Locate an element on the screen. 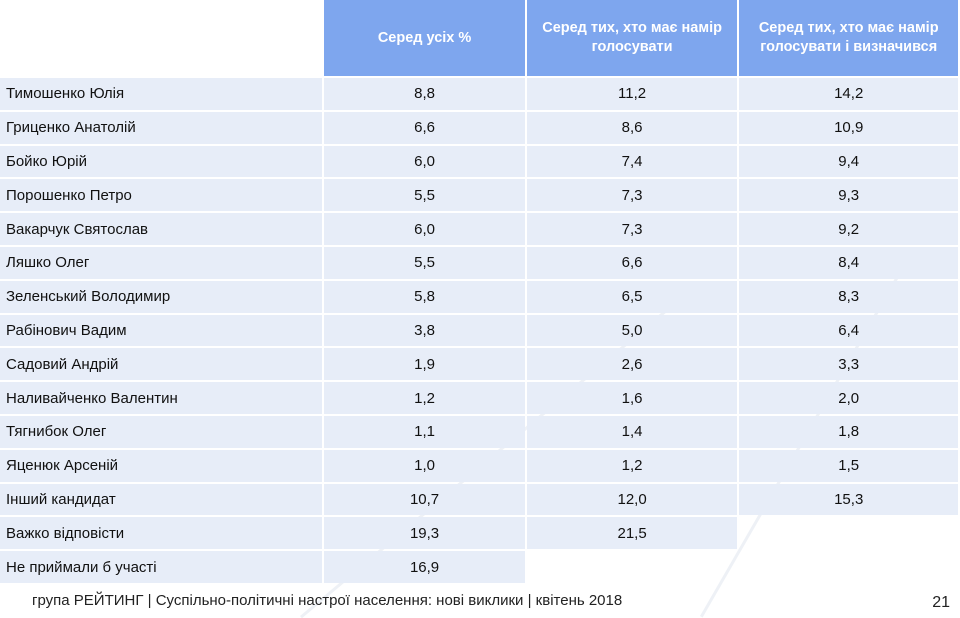  value-decided: 9,4 is located at coordinates (848, 161).